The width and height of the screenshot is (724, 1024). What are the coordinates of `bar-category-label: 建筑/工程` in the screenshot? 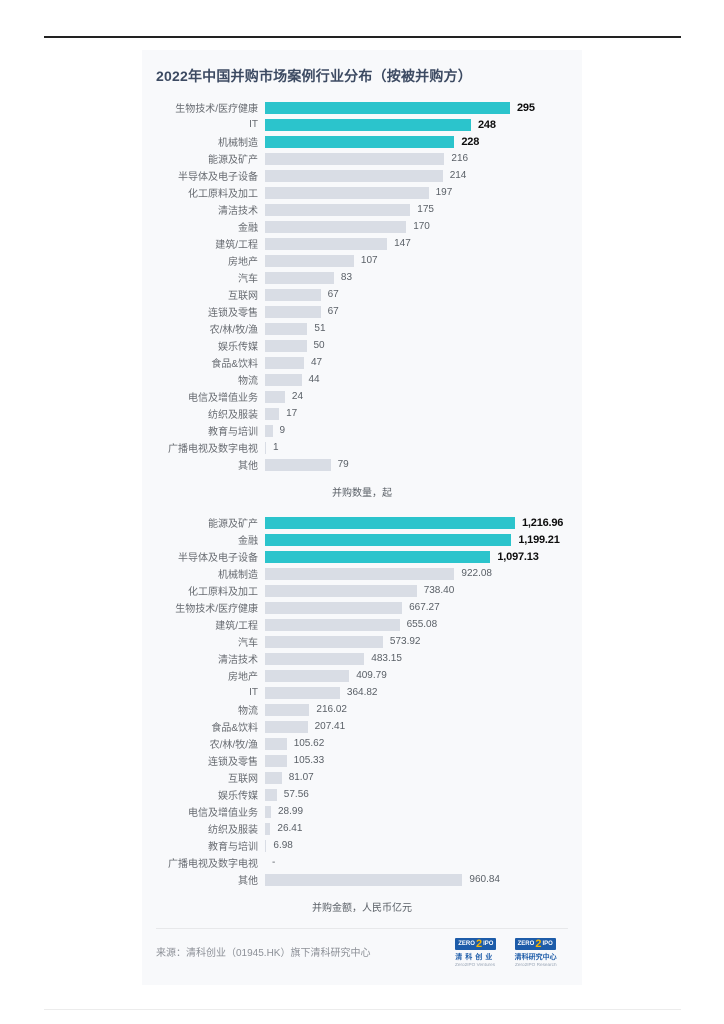 It's located at (236, 626).